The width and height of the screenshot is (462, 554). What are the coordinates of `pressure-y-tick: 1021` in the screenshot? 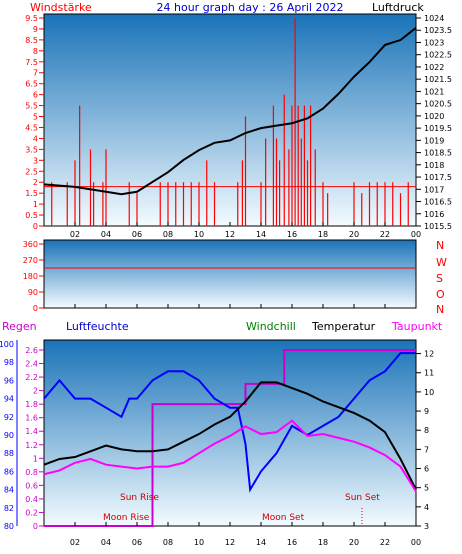 It's located at (434, 91).